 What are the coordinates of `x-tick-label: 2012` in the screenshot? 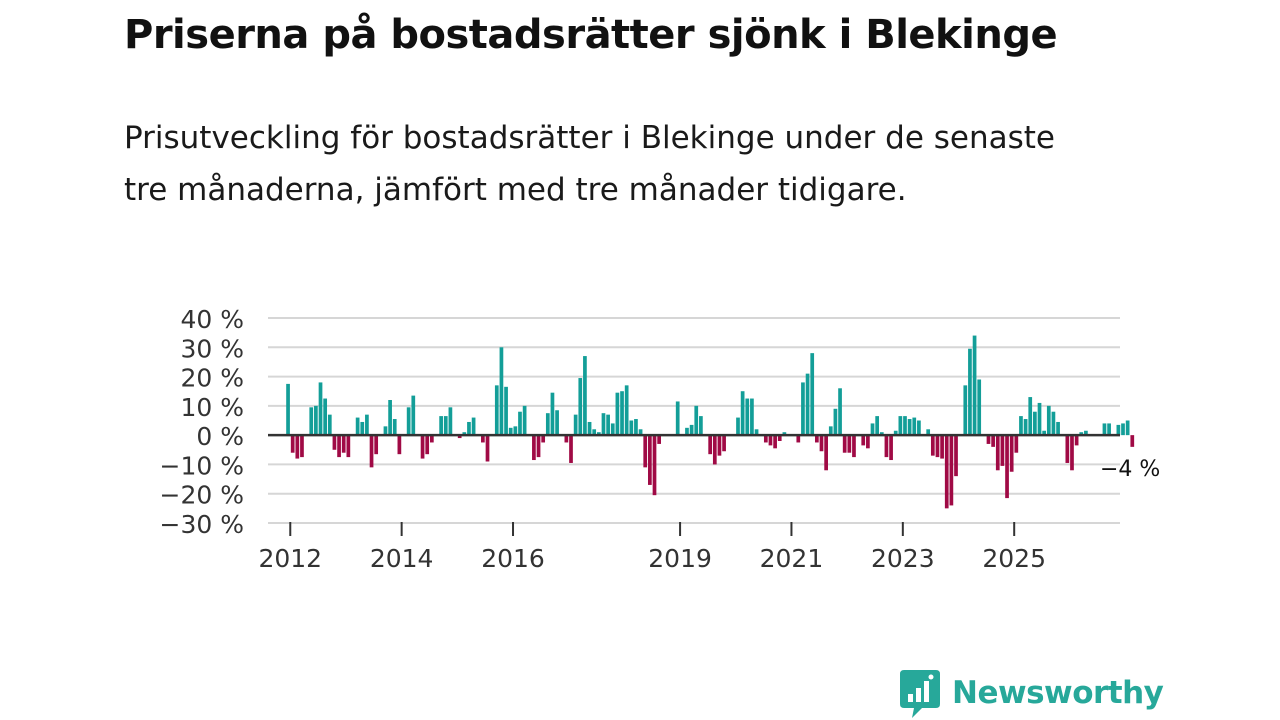 It's located at (290, 558).